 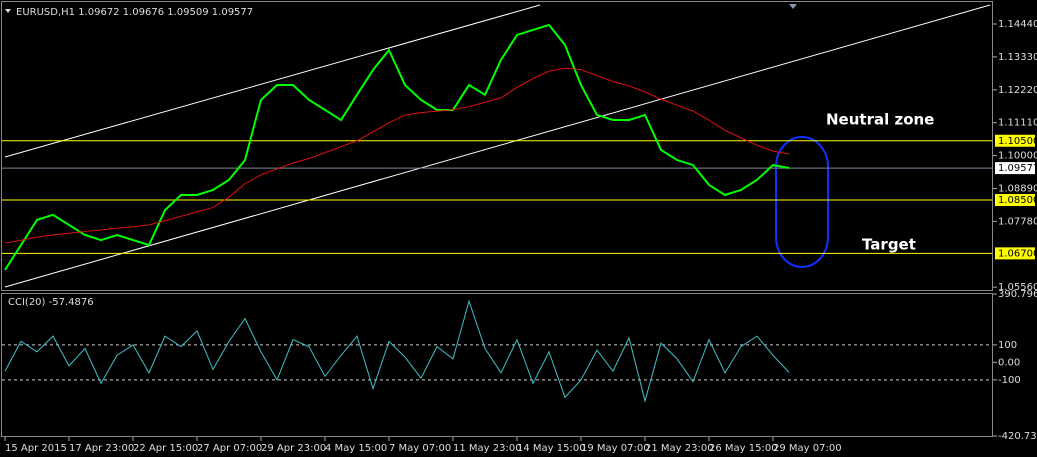 What do you see at coordinates (1009, 362) in the screenshot?
I see `y-tick-label: 0.00` at bounding box center [1009, 362].